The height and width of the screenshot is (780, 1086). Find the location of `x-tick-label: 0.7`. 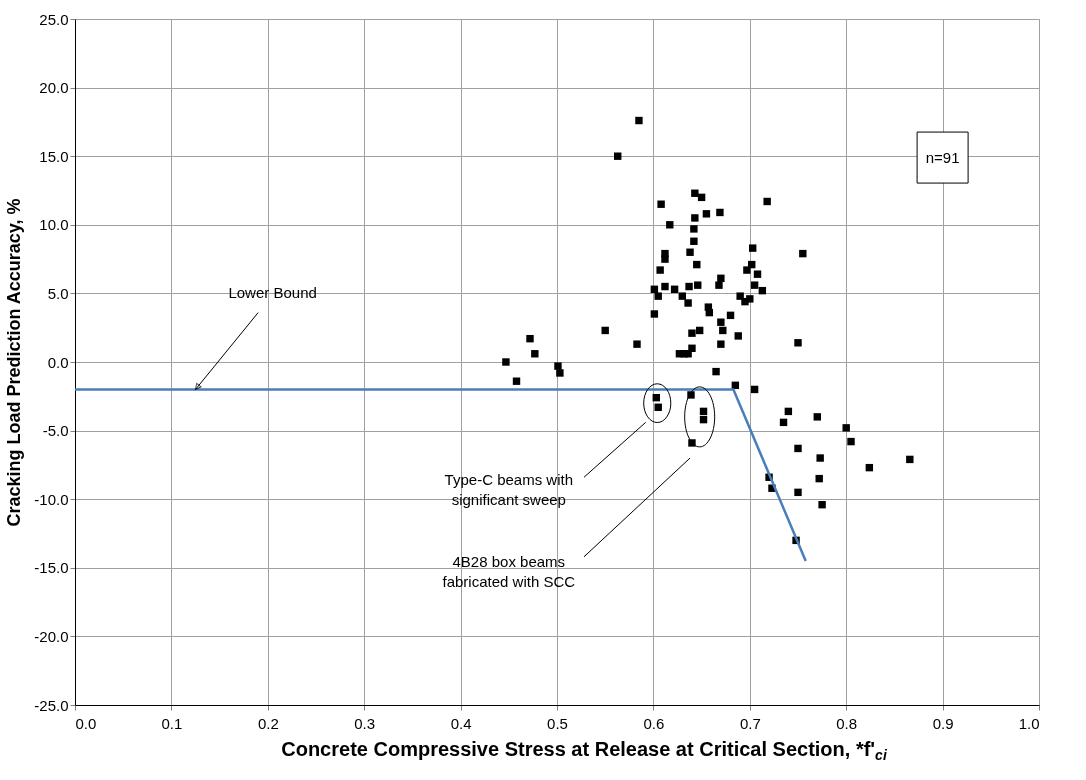

x-tick-label: 0.7 is located at coordinates (750, 723).